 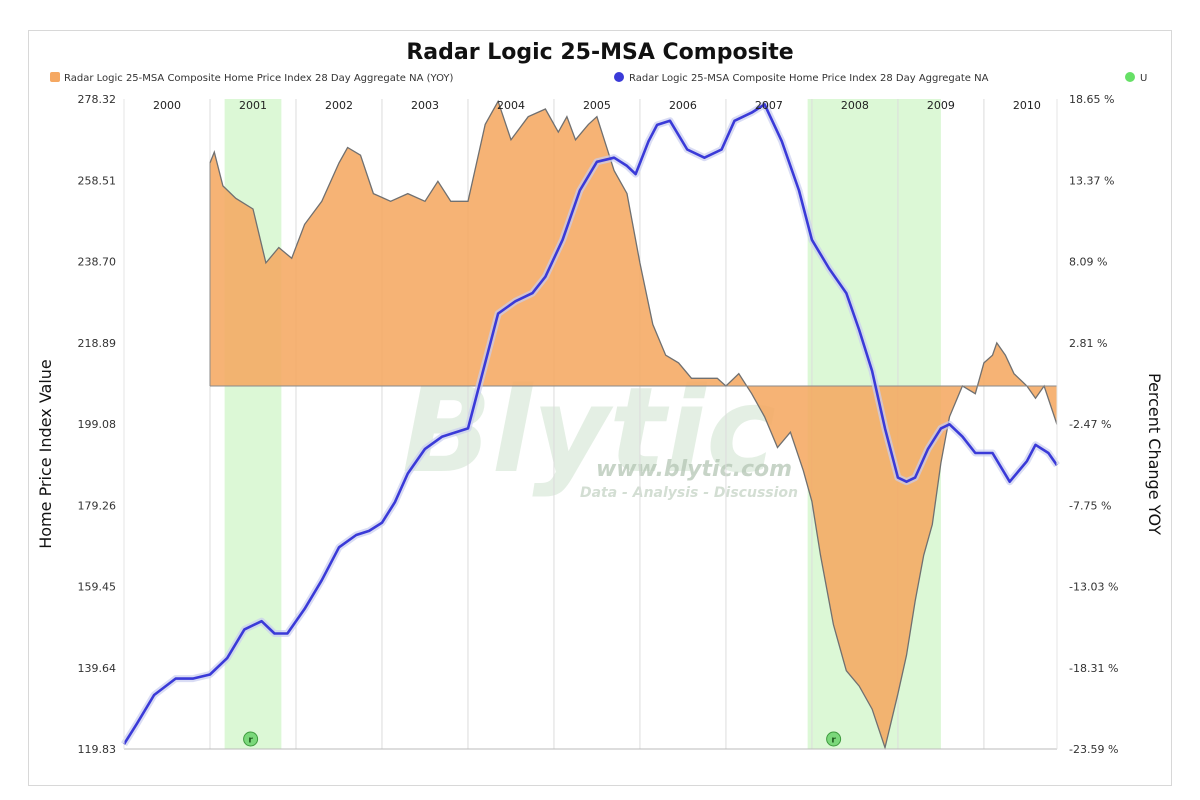 What do you see at coordinates (1090, 505) in the screenshot?
I see `y-right-tick-label: -7.75 %` at bounding box center [1090, 505].